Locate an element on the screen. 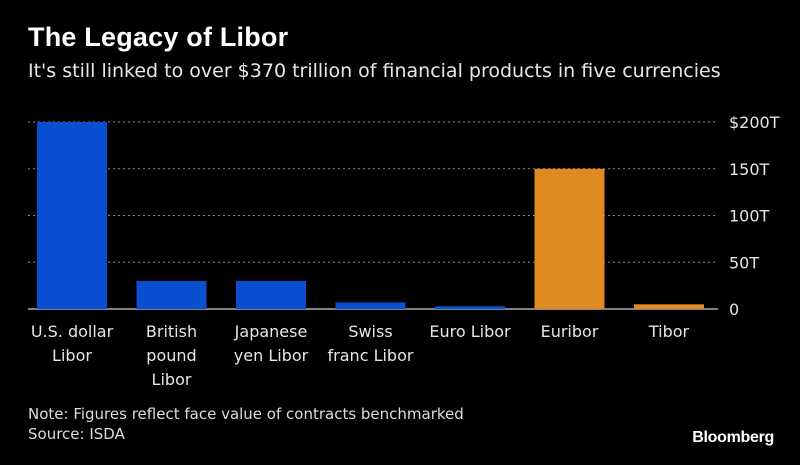  x-tick-label: British pound Libor is located at coordinates (172, 356).